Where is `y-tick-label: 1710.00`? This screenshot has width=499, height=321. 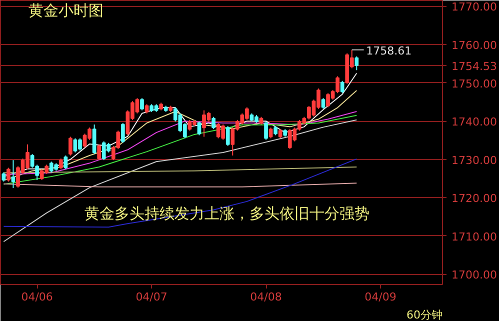
y-tick-label: 1710.00 is located at coordinates (474, 237).